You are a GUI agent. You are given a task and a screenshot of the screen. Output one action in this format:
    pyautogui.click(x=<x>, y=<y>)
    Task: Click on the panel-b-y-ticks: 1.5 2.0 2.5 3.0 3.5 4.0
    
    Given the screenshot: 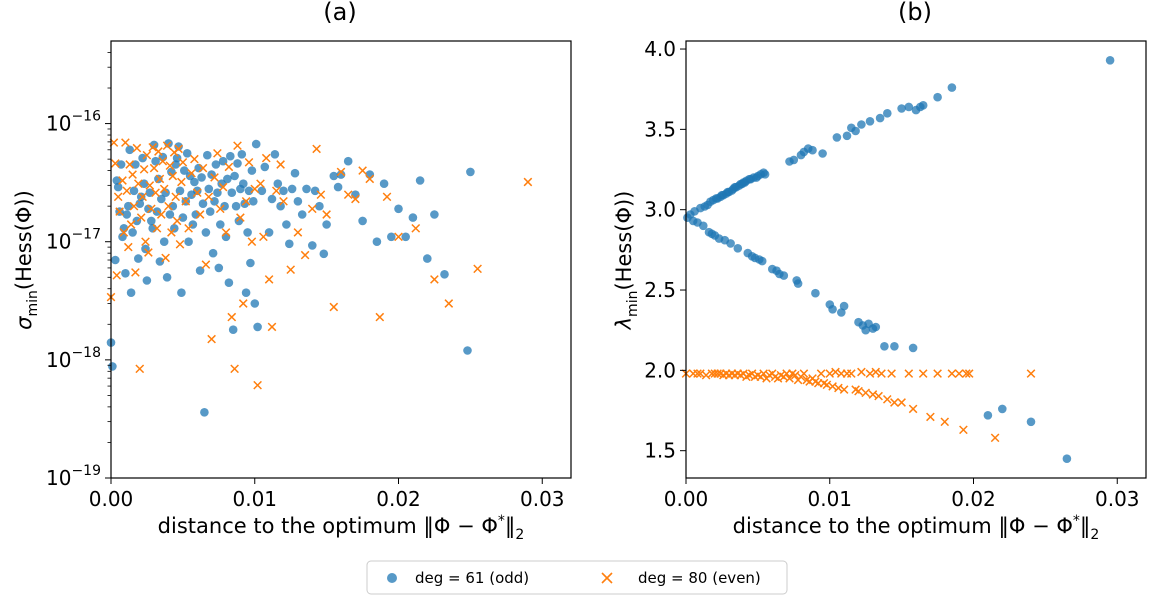 What is the action you would take?
    pyautogui.click(x=665, y=250)
    